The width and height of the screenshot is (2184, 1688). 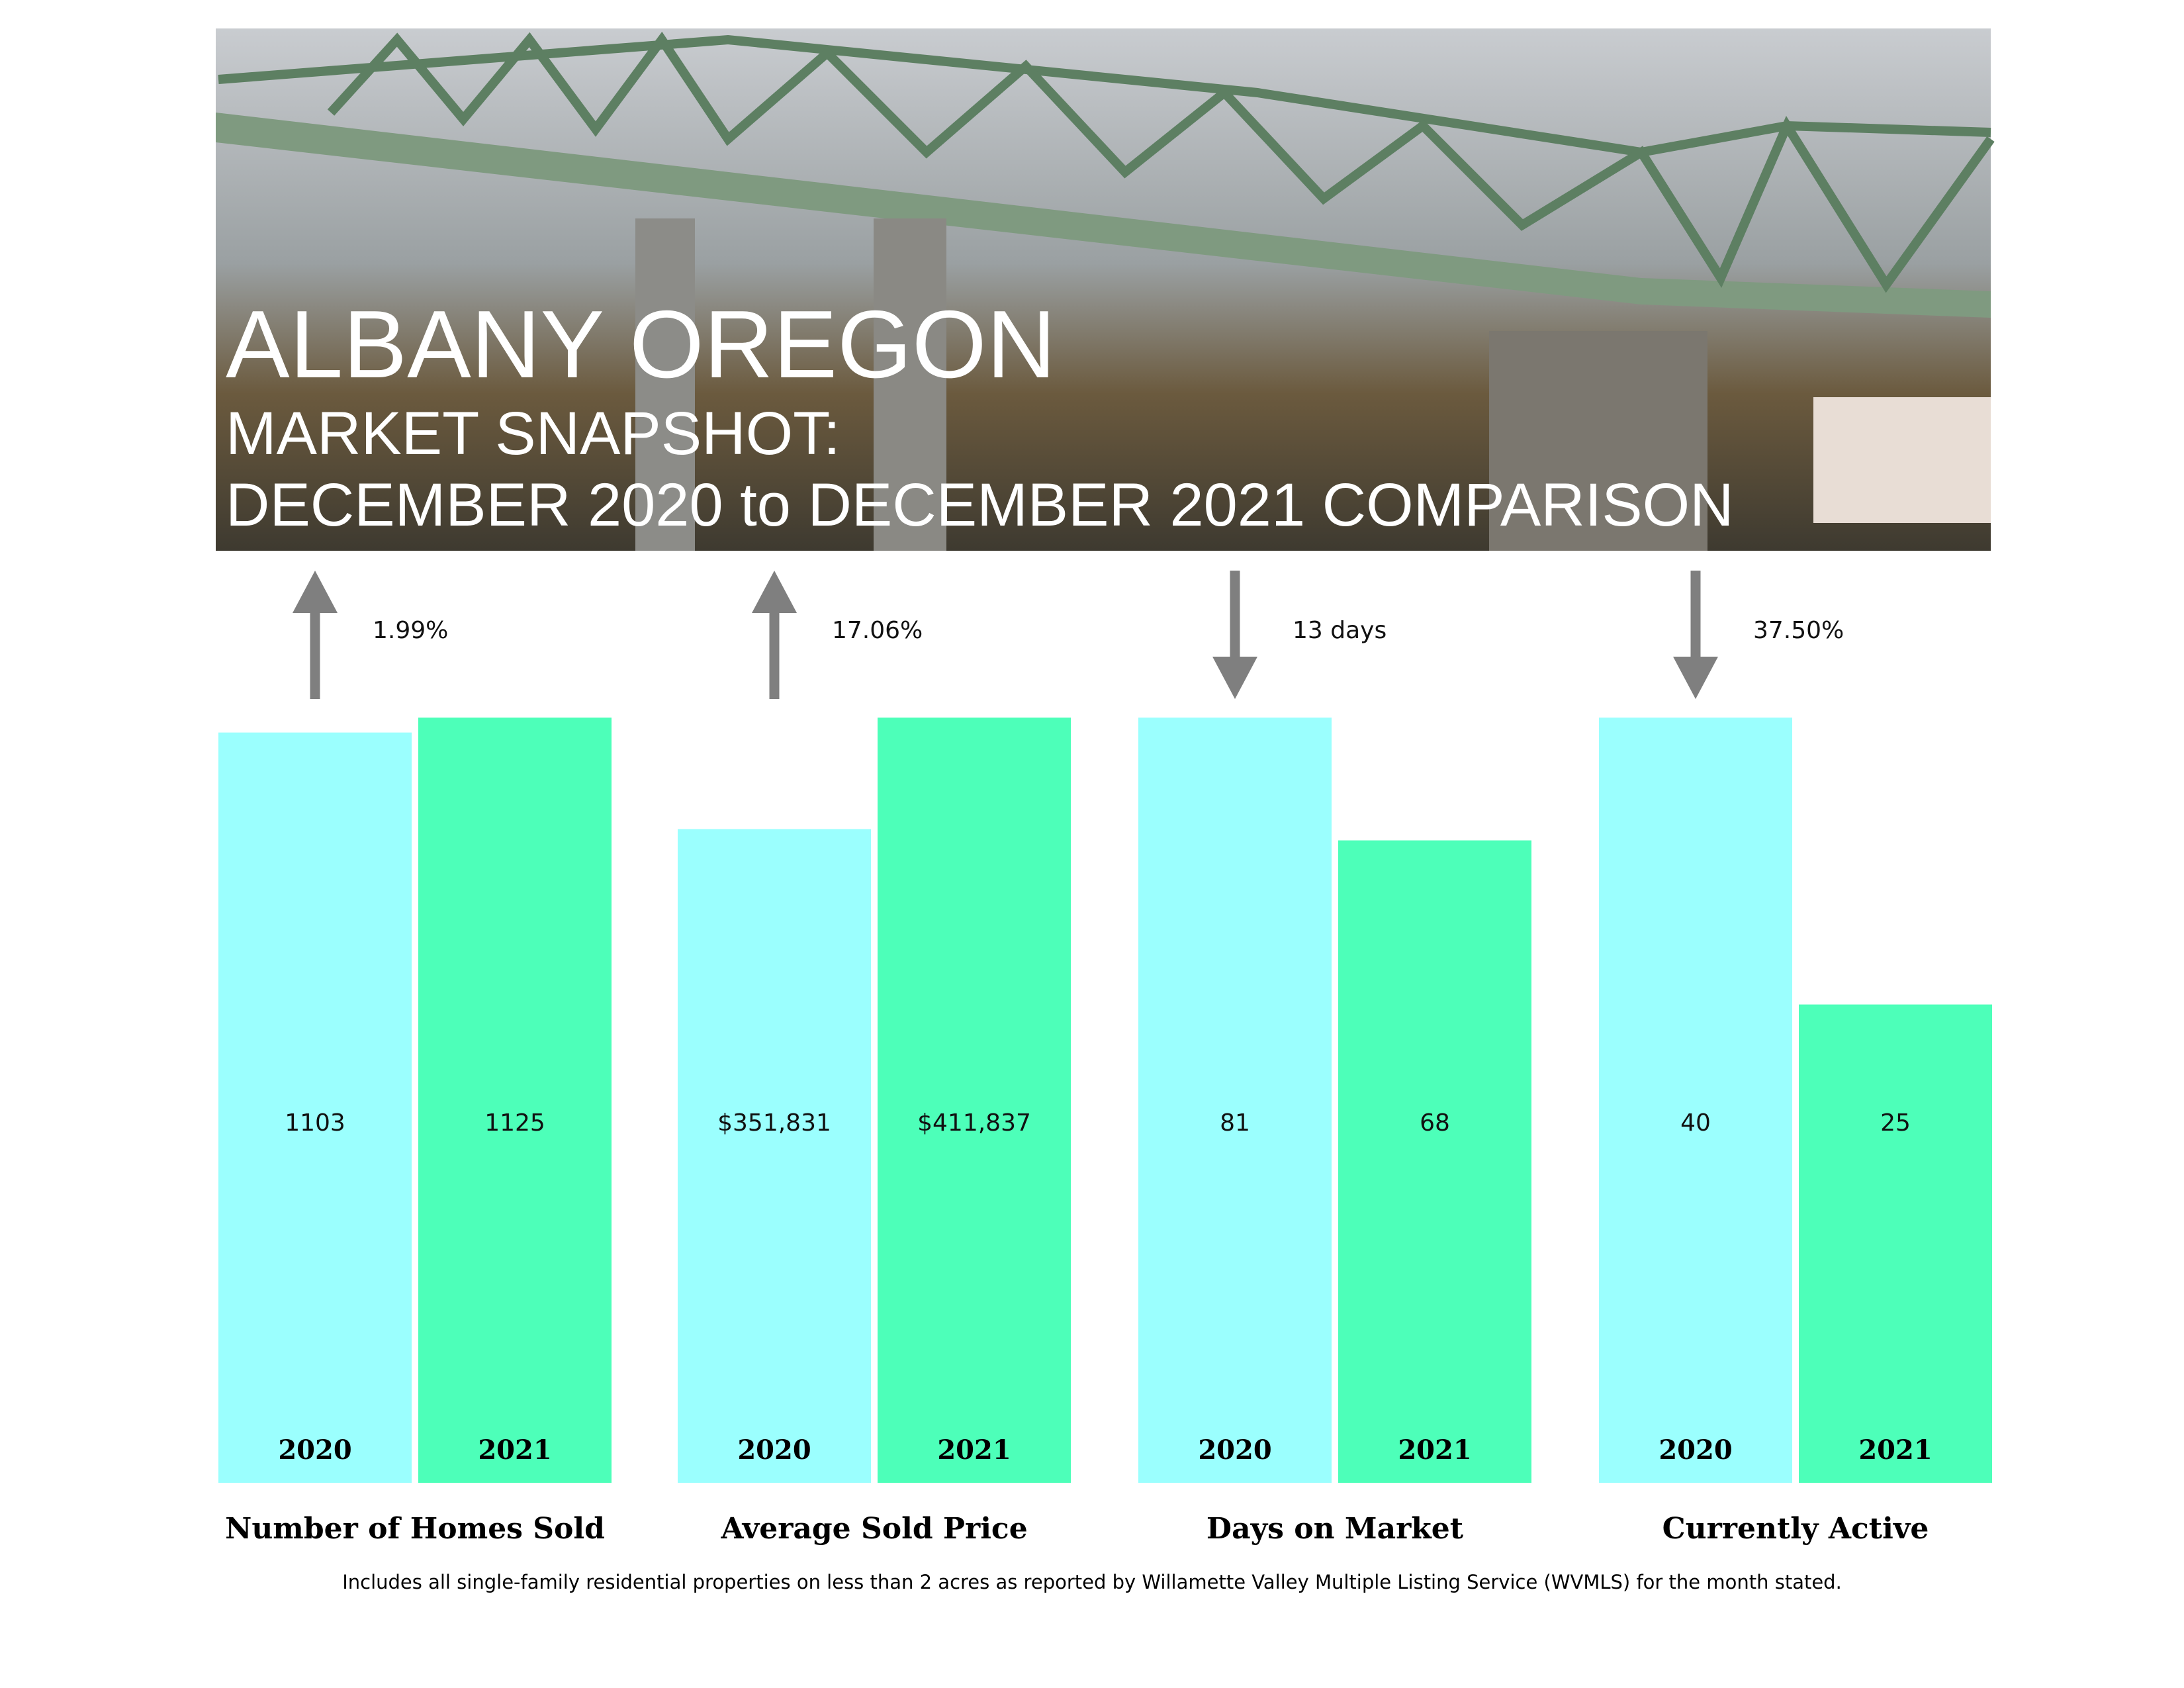 What do you see at coordinates (410, 630) in the screenshot?
I see `change-label: 1.99%` at bounding box center [410, 630].